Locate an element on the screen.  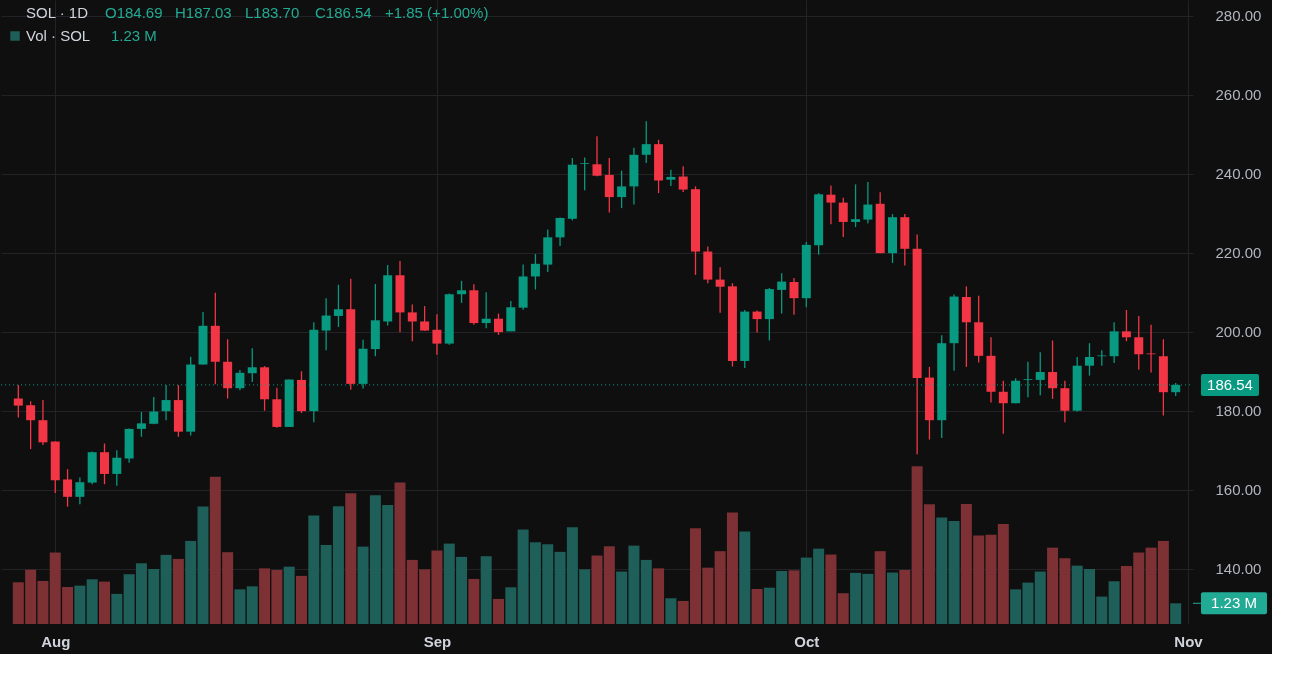
legend-label: Vol · SOL is located at coordinates (58, 35).